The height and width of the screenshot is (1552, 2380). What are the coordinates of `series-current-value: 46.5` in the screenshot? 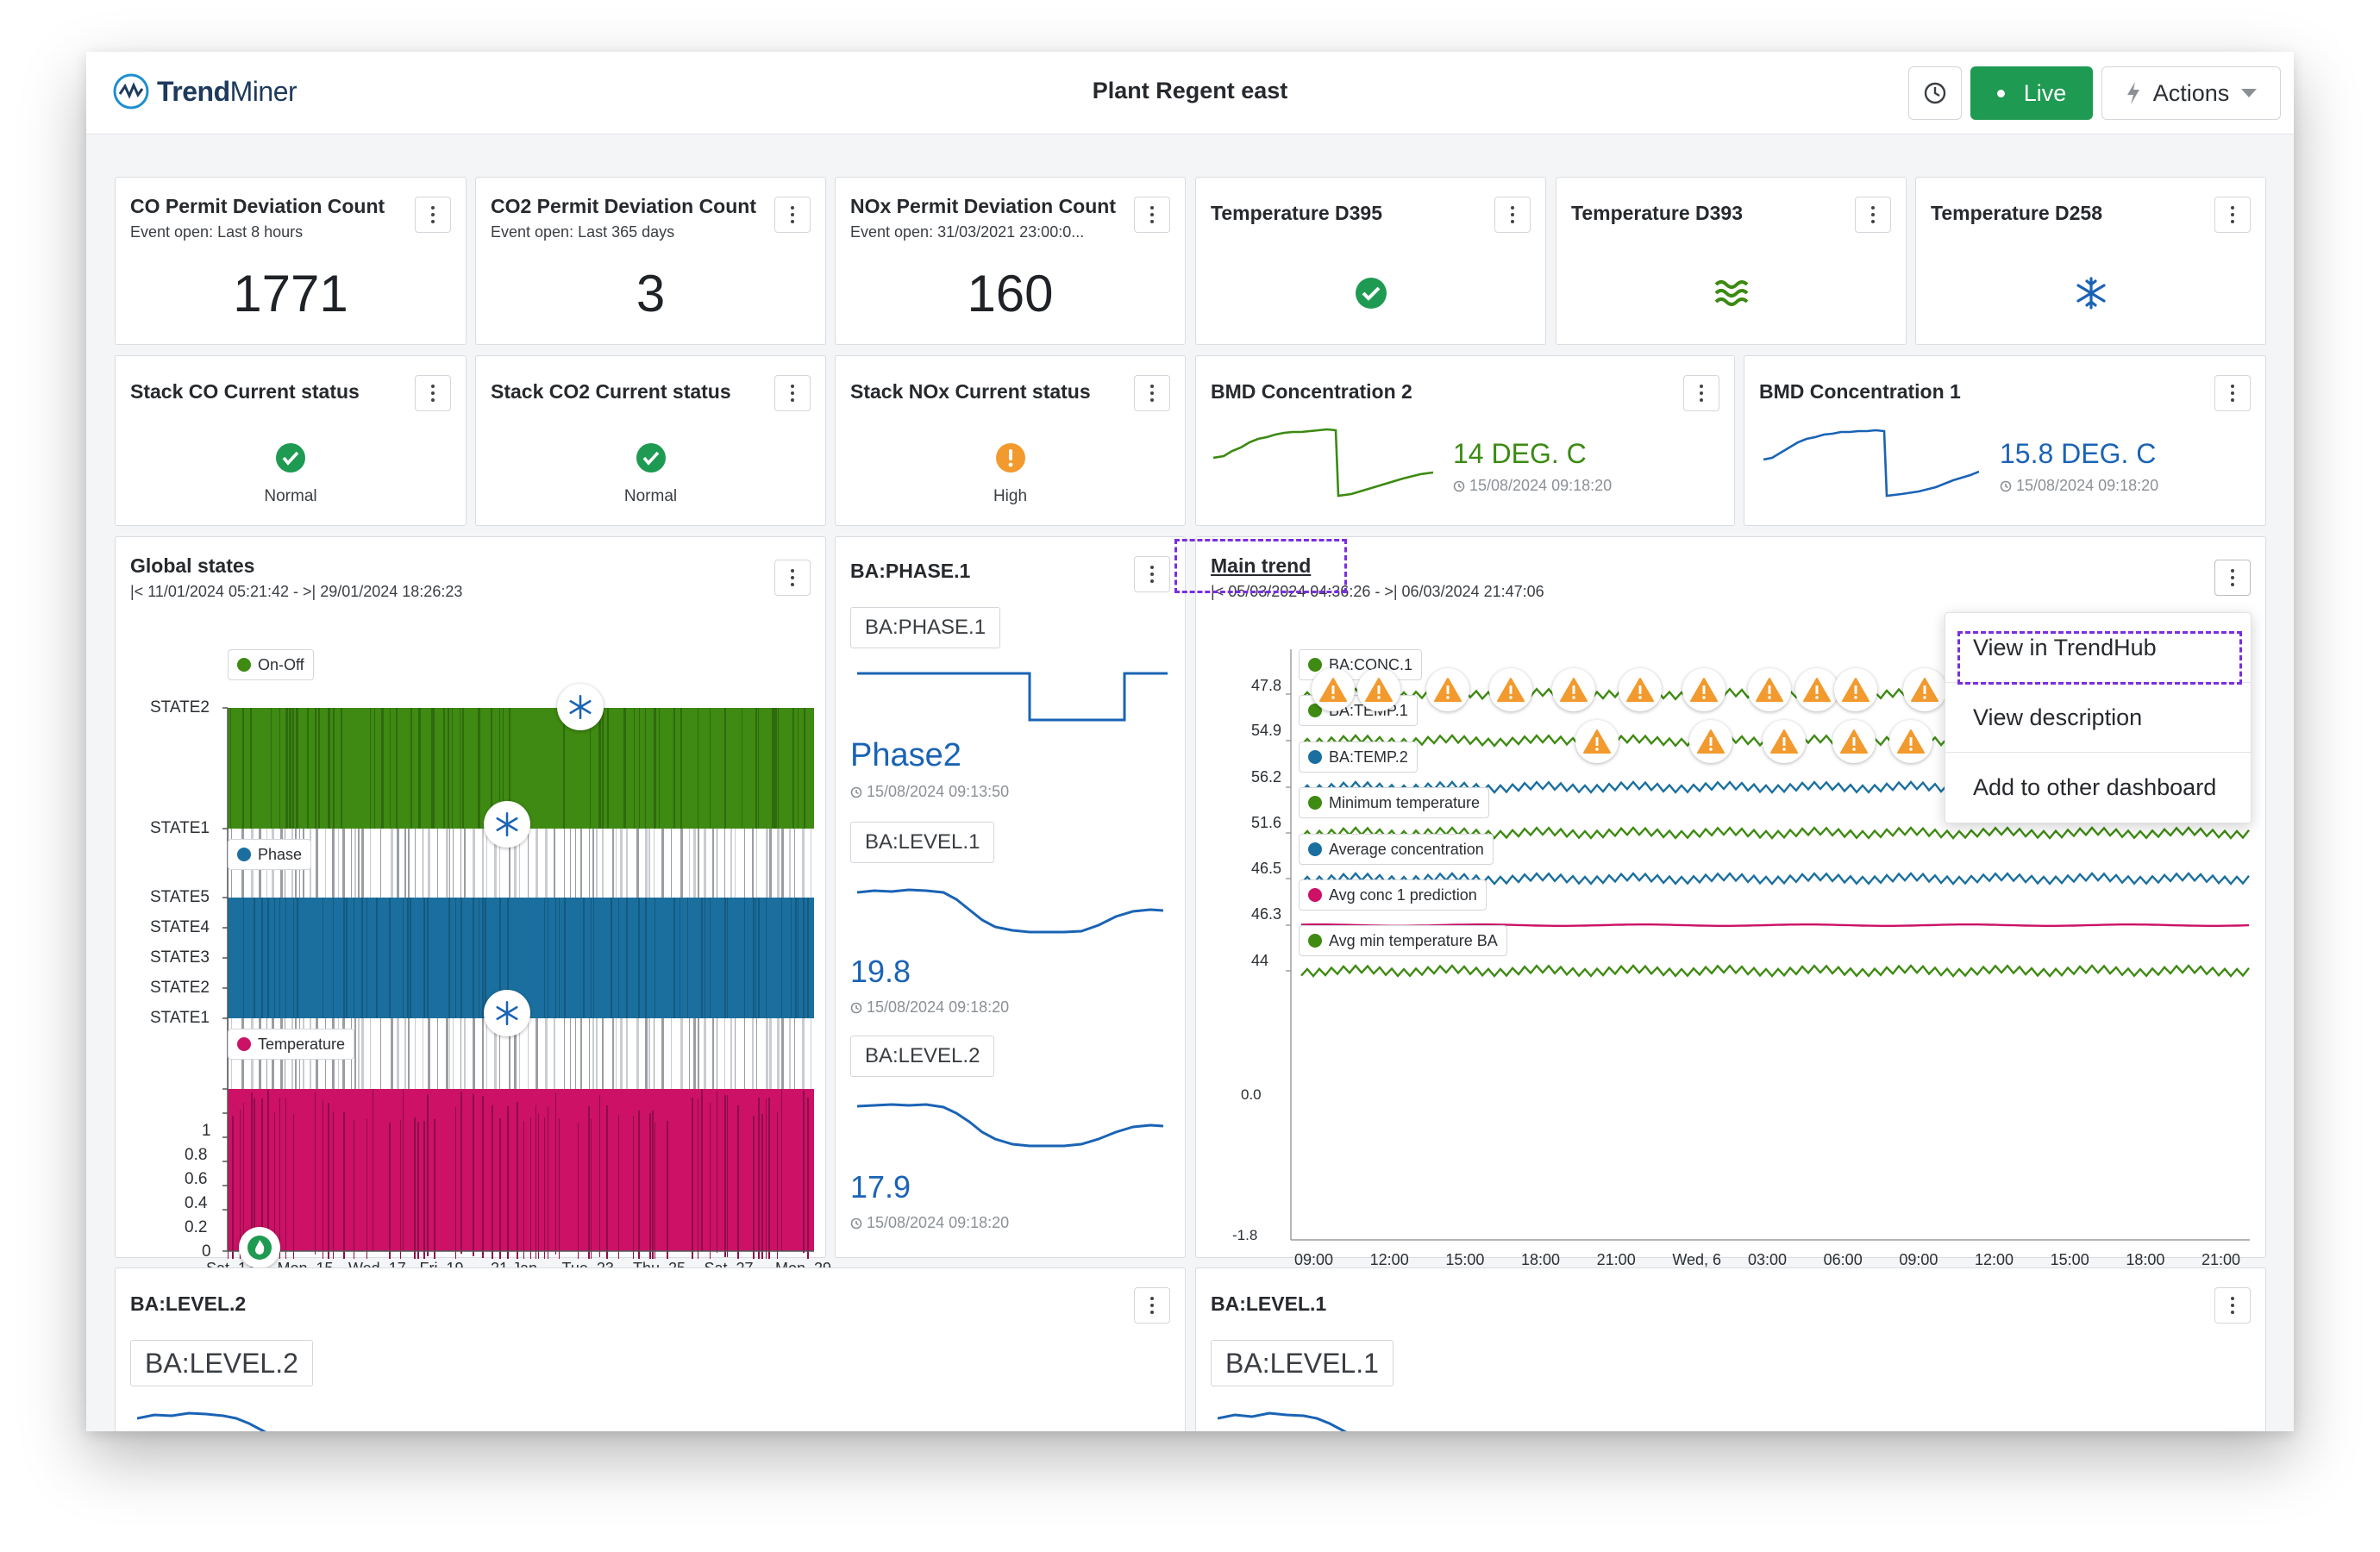 It's located at (1267, 869).